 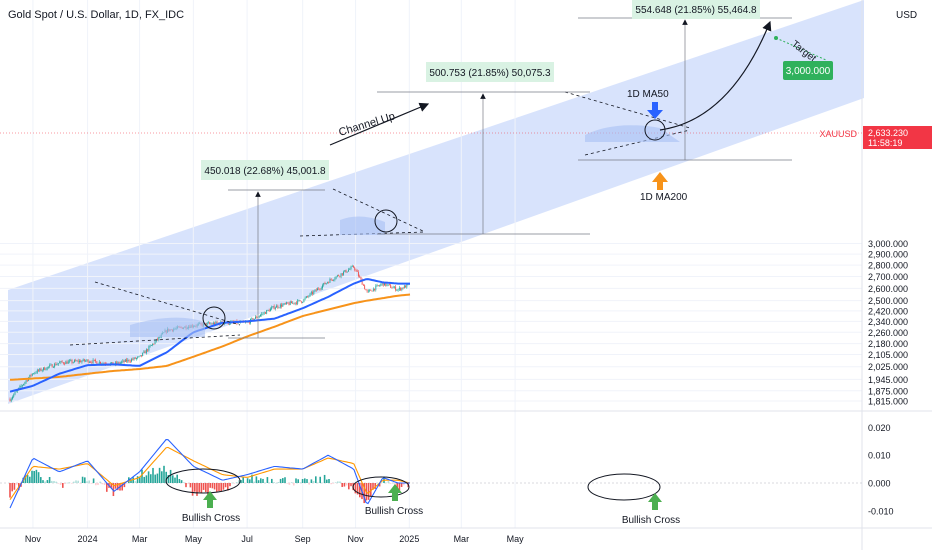 I want to click on triangle-2-fill, so click(x=362, y=225).